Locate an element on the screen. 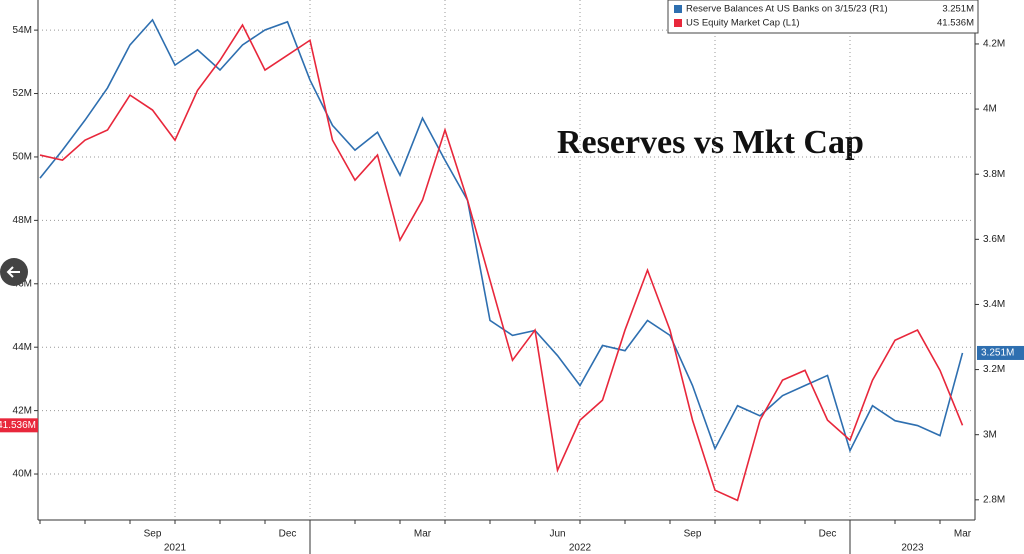  year-label: 2022 is located at coordinates (580, 548).